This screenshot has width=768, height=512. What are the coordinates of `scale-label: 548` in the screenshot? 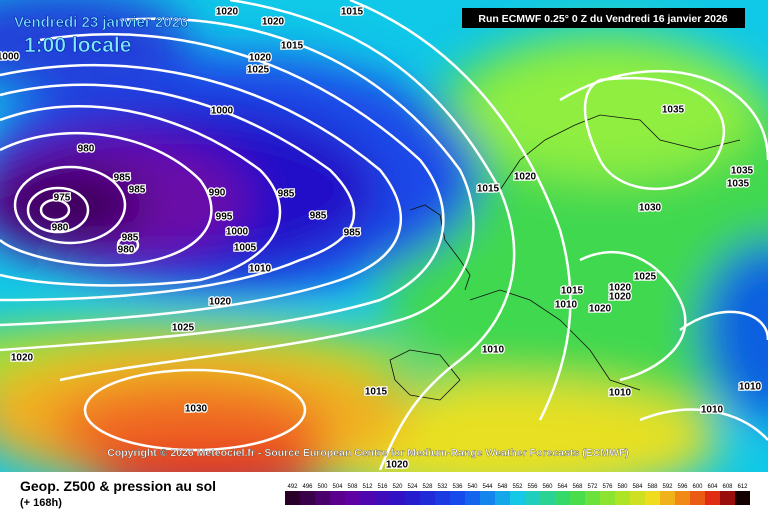 It's located at (502, 487).